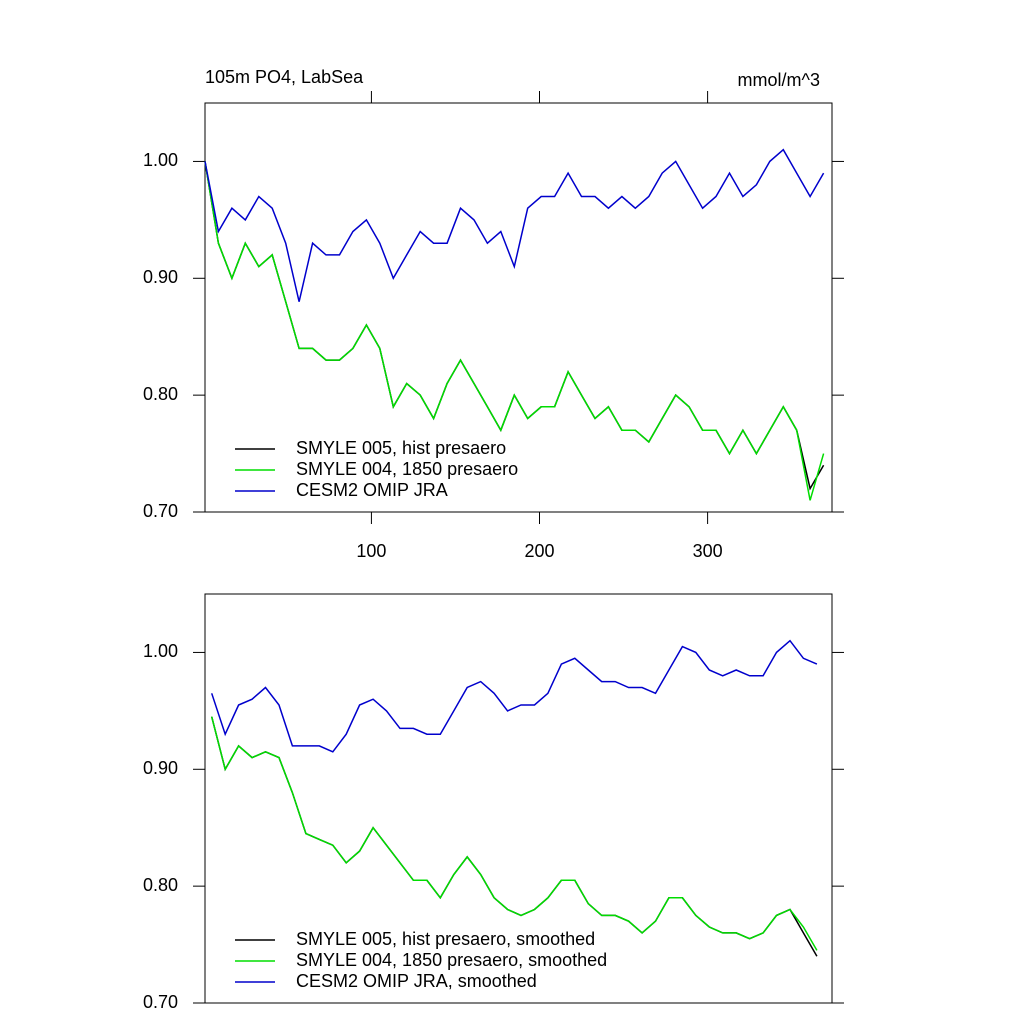 The image size is (1024, 1024). I want to click on units-label: mmol/m^3, so click(779, 80).